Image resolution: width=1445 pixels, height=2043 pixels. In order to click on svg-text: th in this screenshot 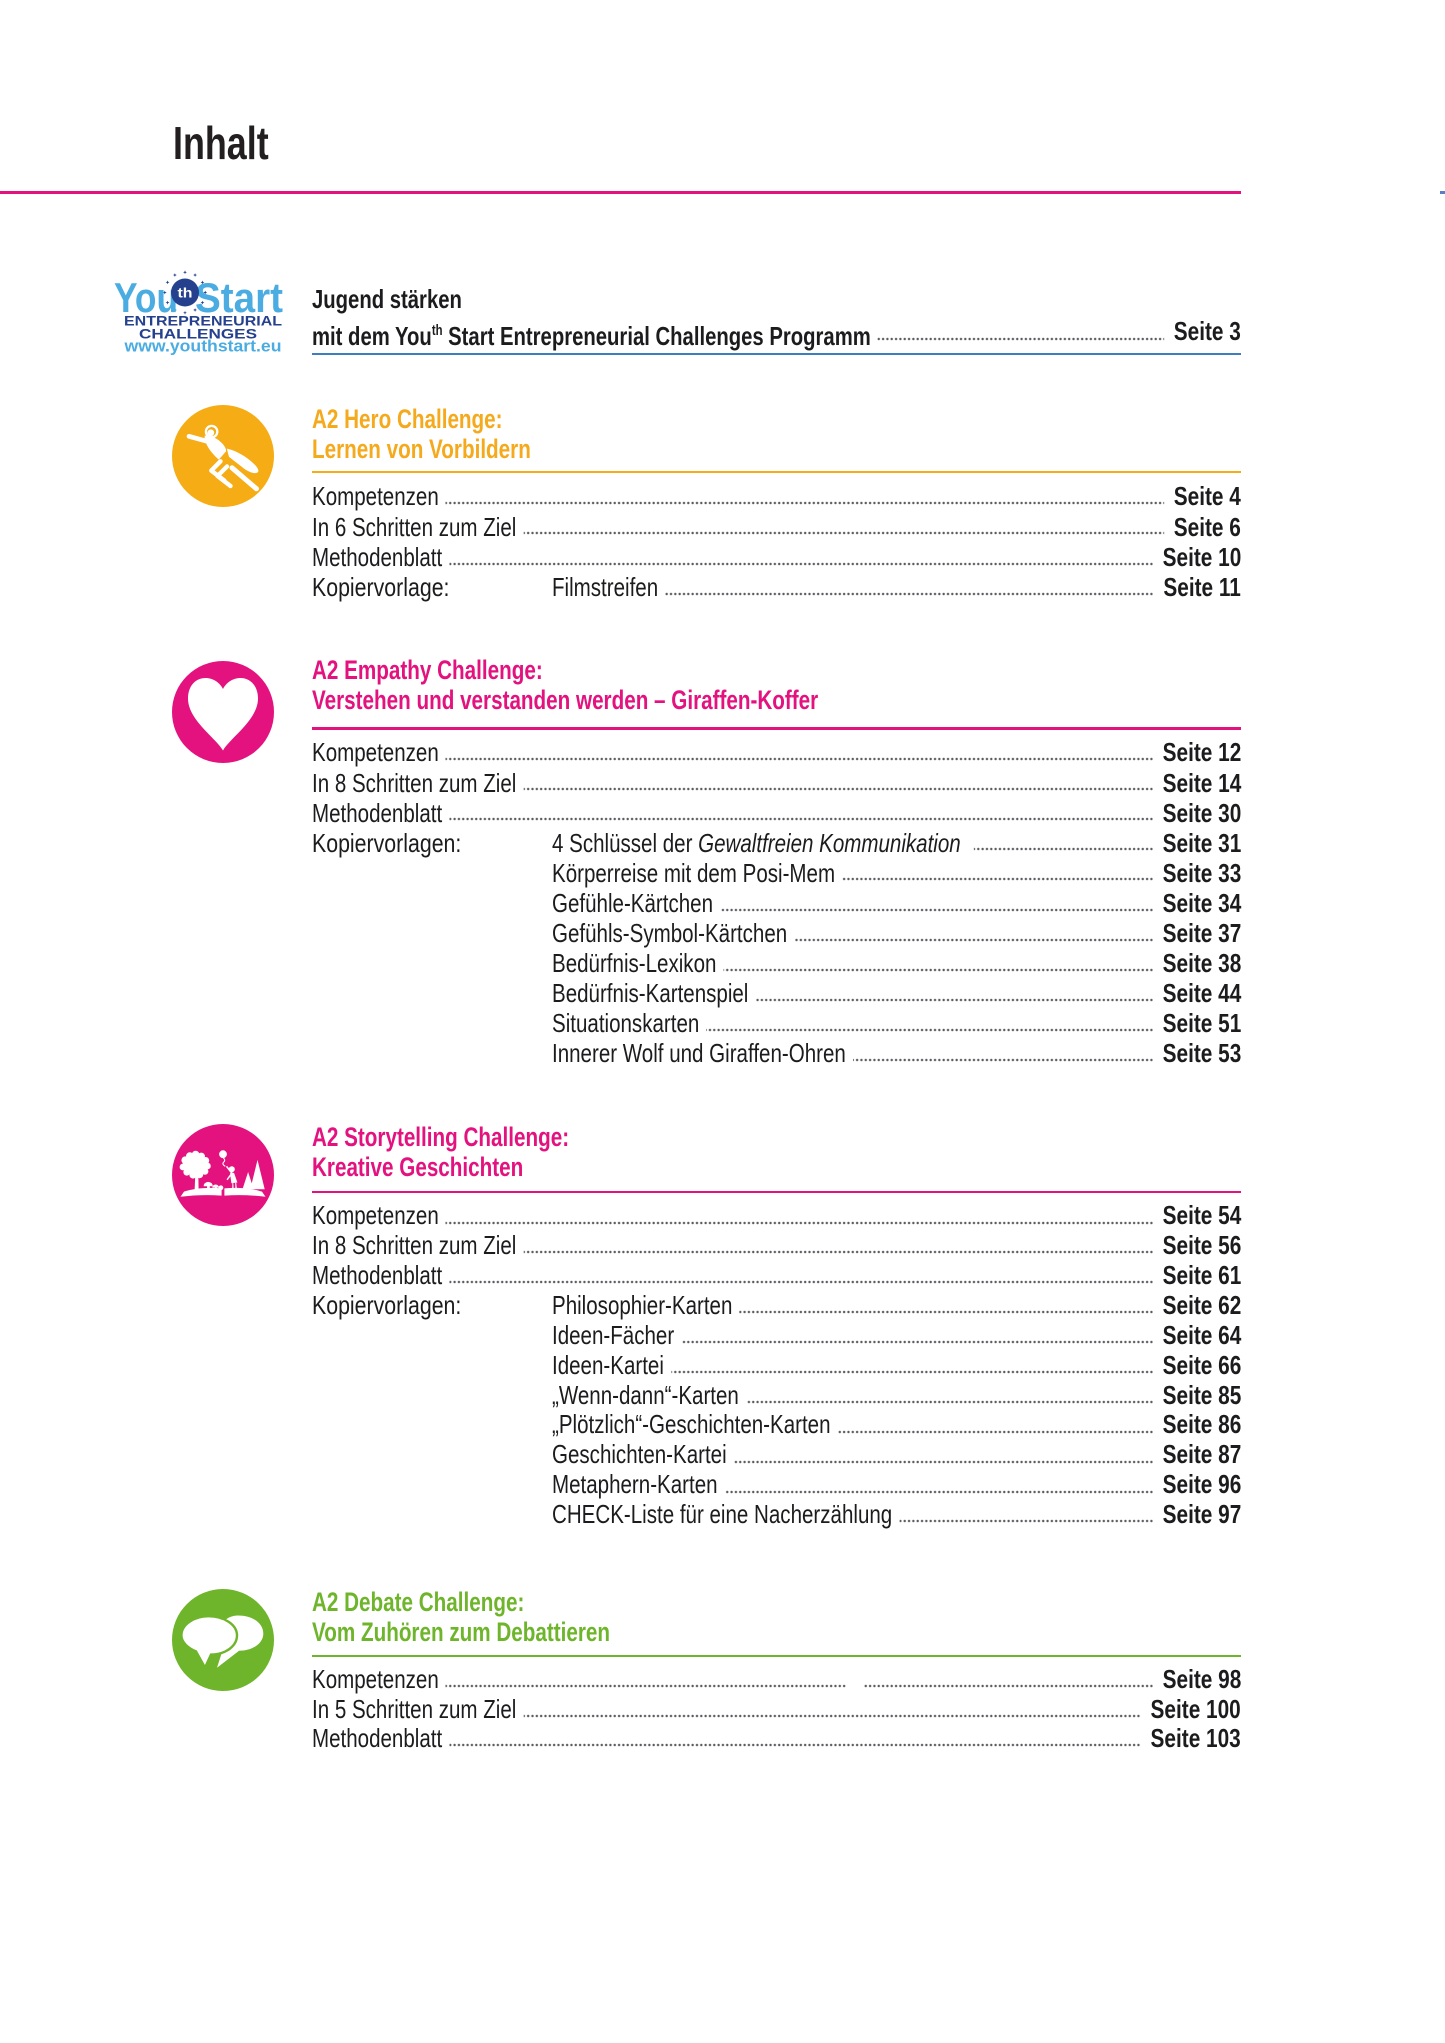, I will do `click(185, 293)`.